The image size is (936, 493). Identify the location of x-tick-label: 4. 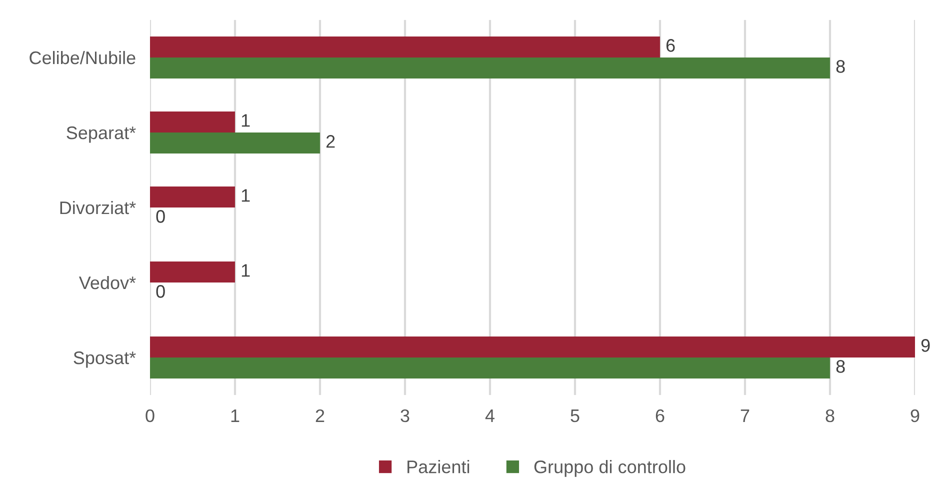
(489, 416).